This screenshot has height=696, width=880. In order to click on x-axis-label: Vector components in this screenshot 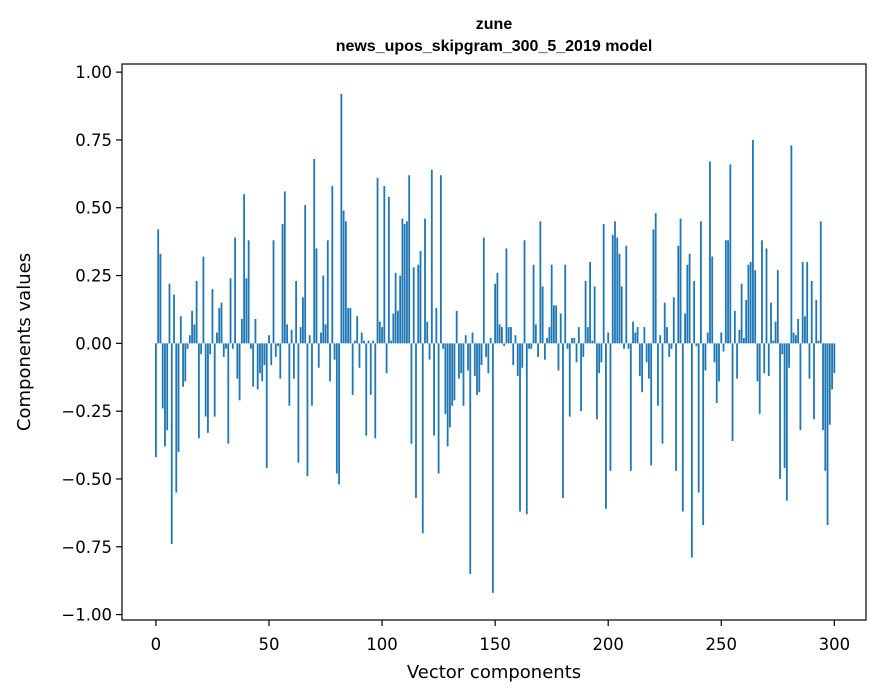, I will do `click(494, 672)`.